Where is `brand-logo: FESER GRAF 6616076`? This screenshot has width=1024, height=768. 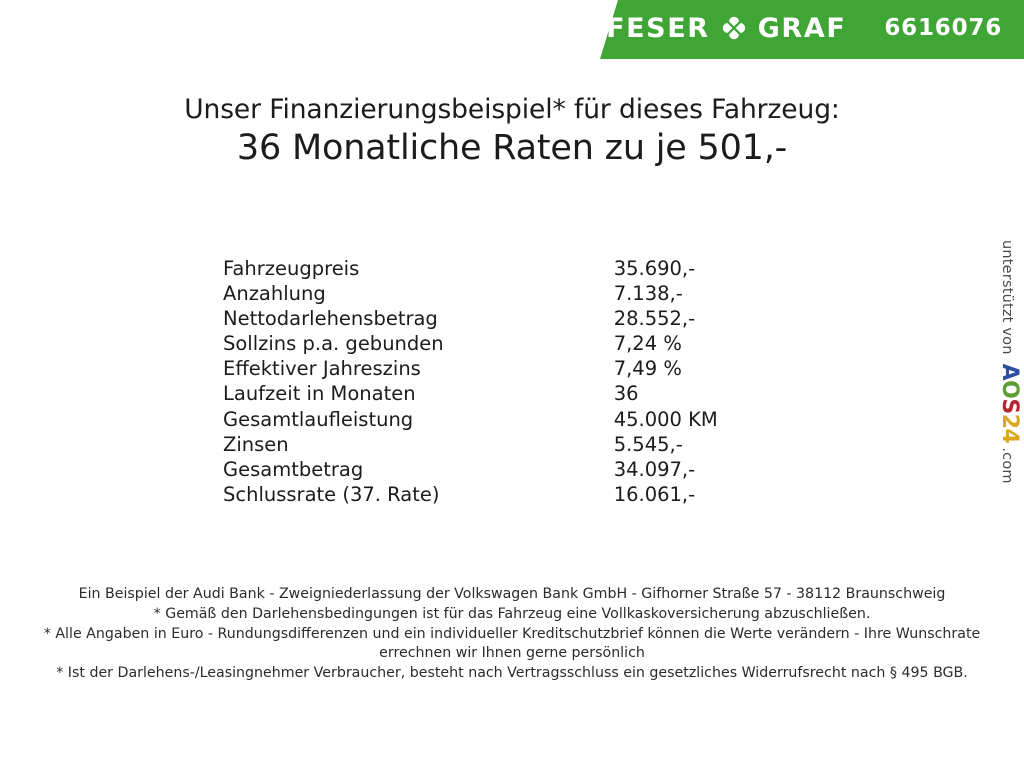
brand-logo: FESER GRAF 6616076 is located at coordinates (512, 28).